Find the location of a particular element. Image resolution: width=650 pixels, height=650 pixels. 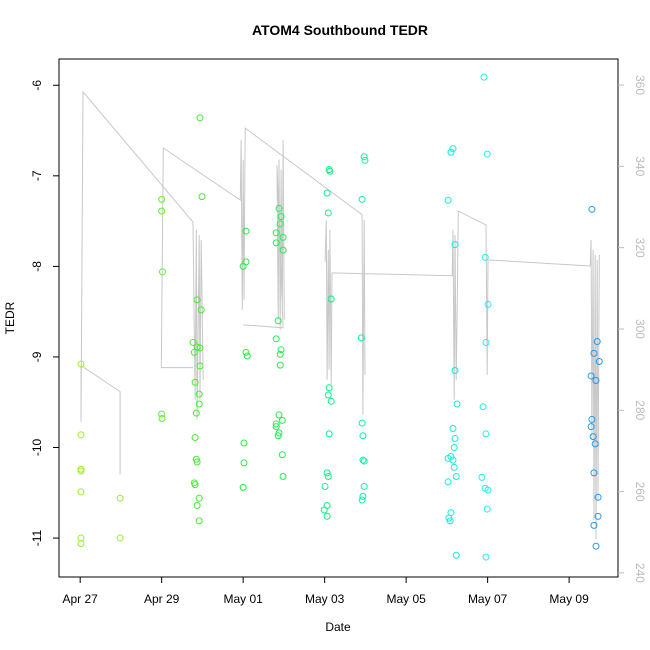

x-axis-label: Date is located at coordinates (338, 627).